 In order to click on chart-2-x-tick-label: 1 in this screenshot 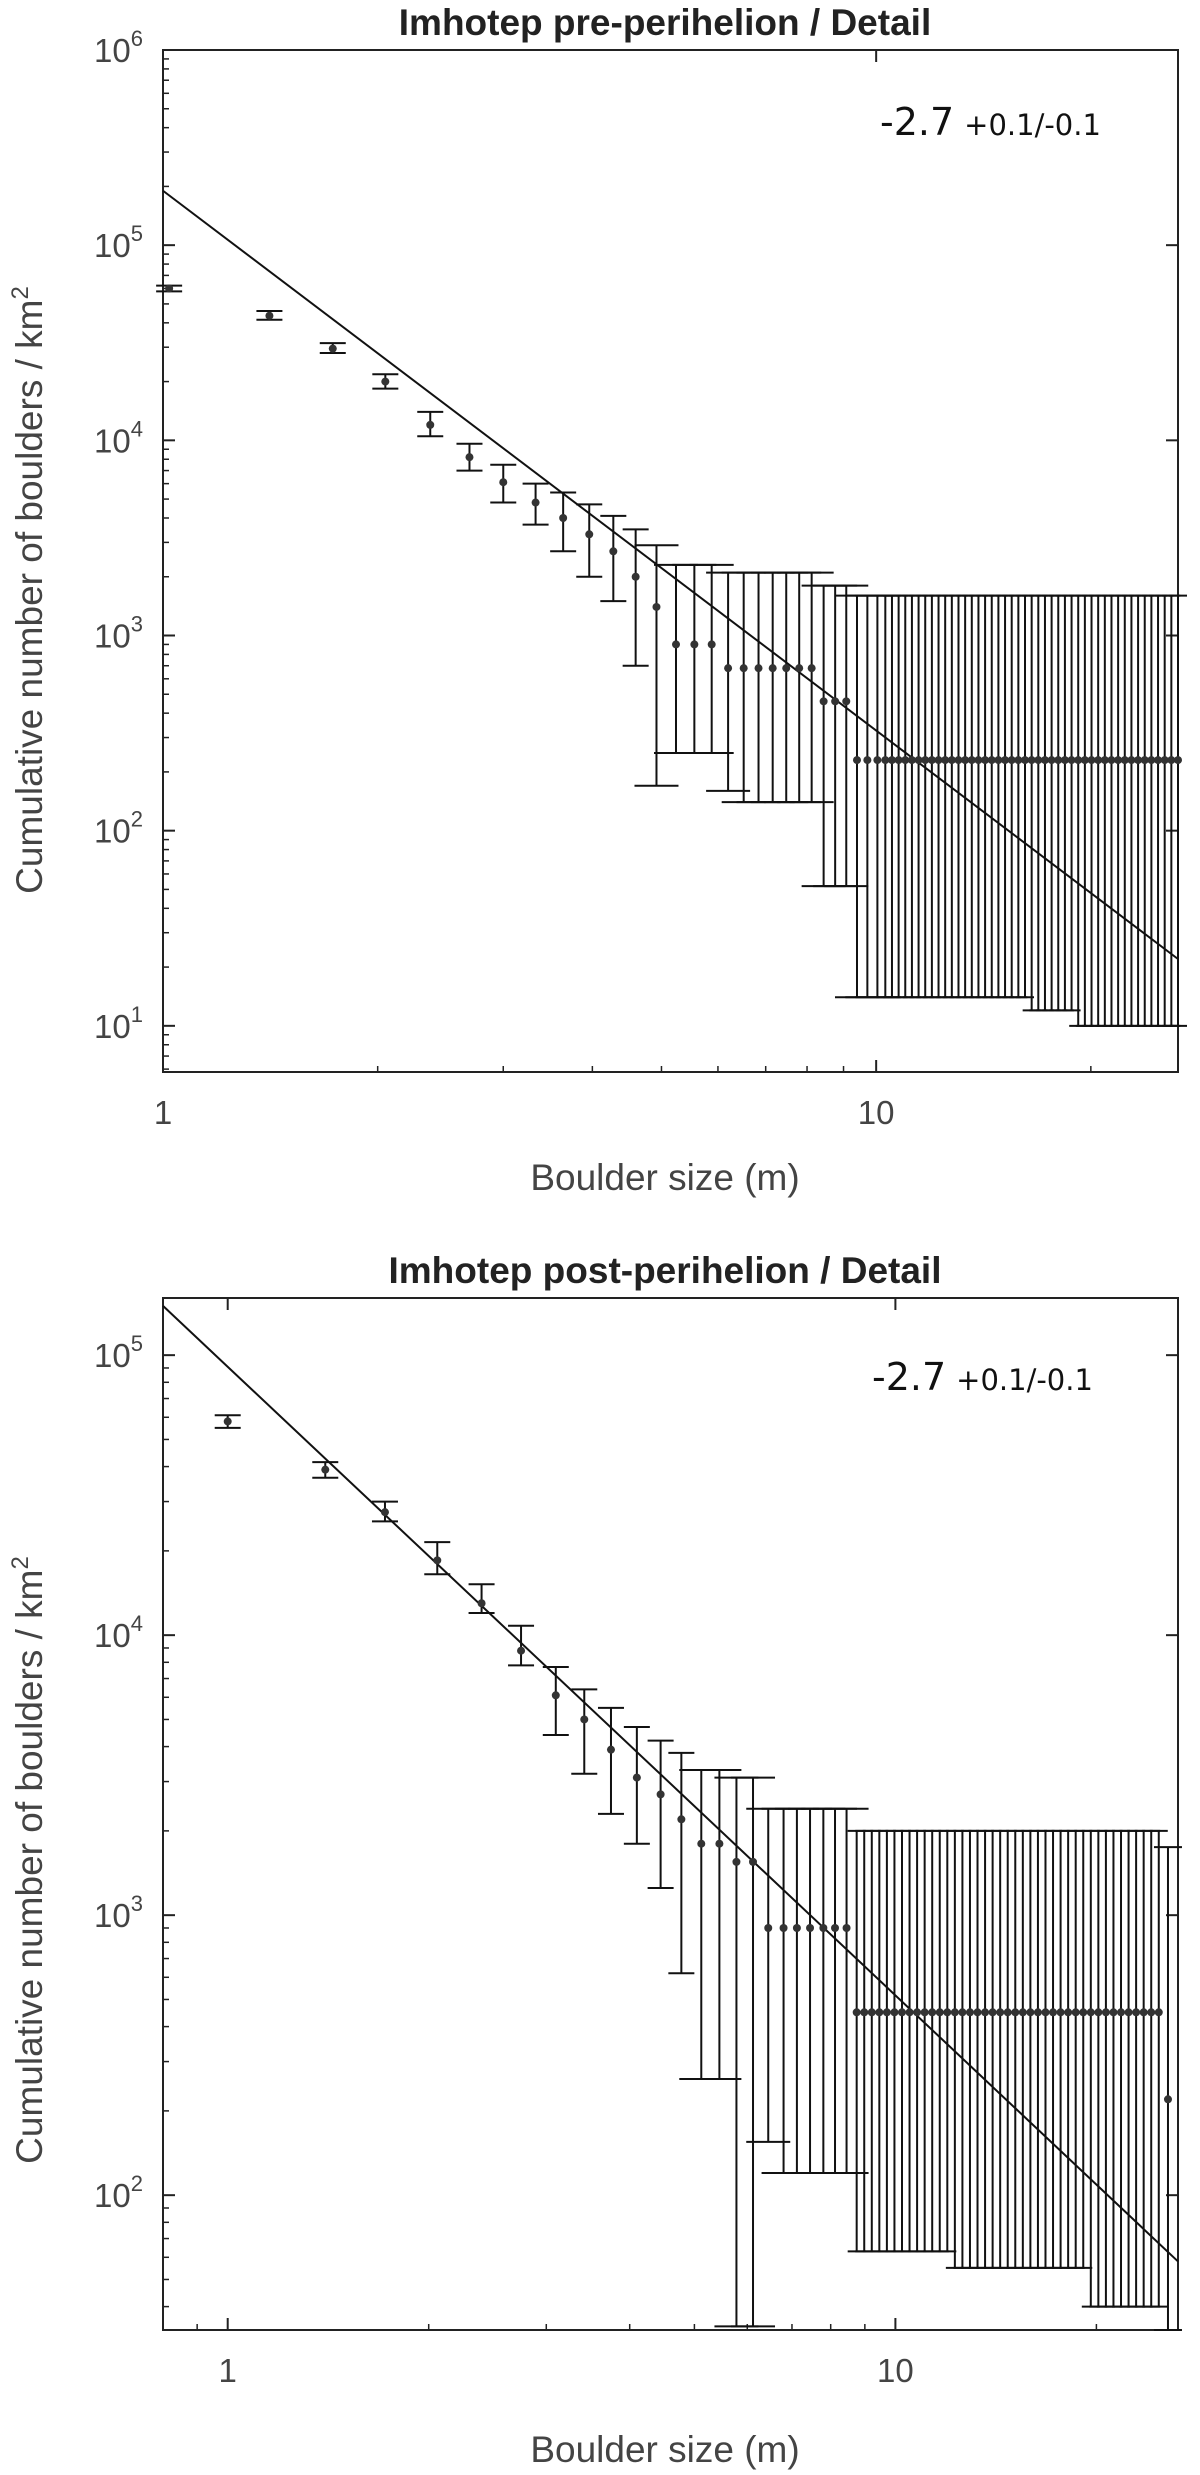, I will do `click(228, 2370)`.